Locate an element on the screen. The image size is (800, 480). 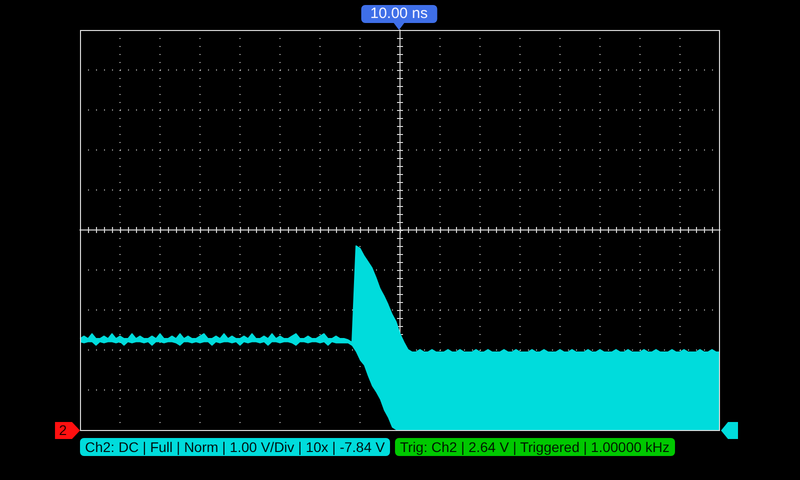
text: Ch2: DC | Full | Norm | 1.00 V/Div | 10x | -7.84 V is located at coordinates (235, 447).